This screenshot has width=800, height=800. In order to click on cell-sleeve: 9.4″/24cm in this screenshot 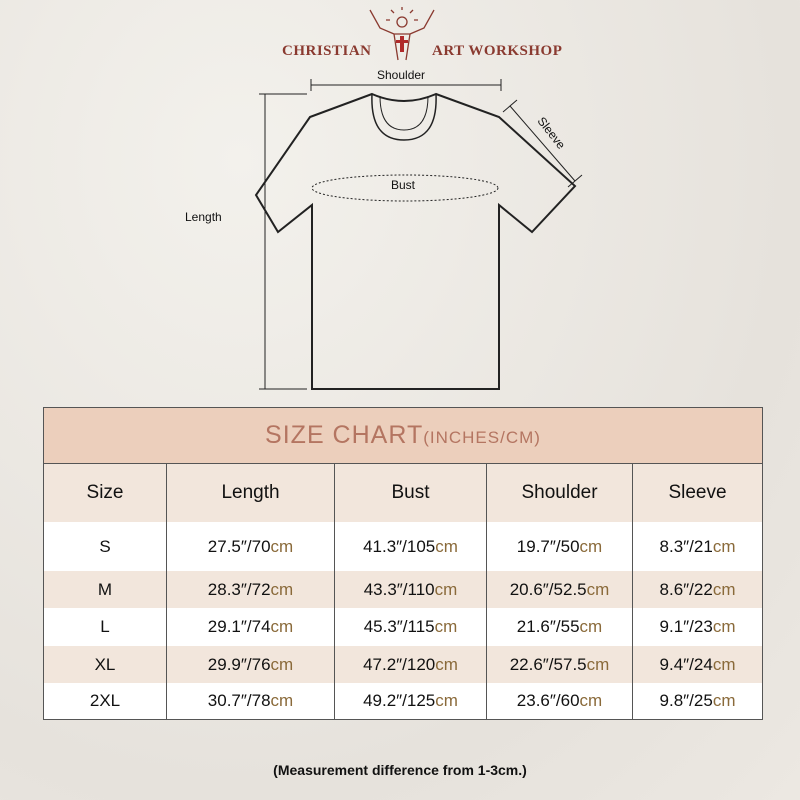, I will do `click(697, 664)`.